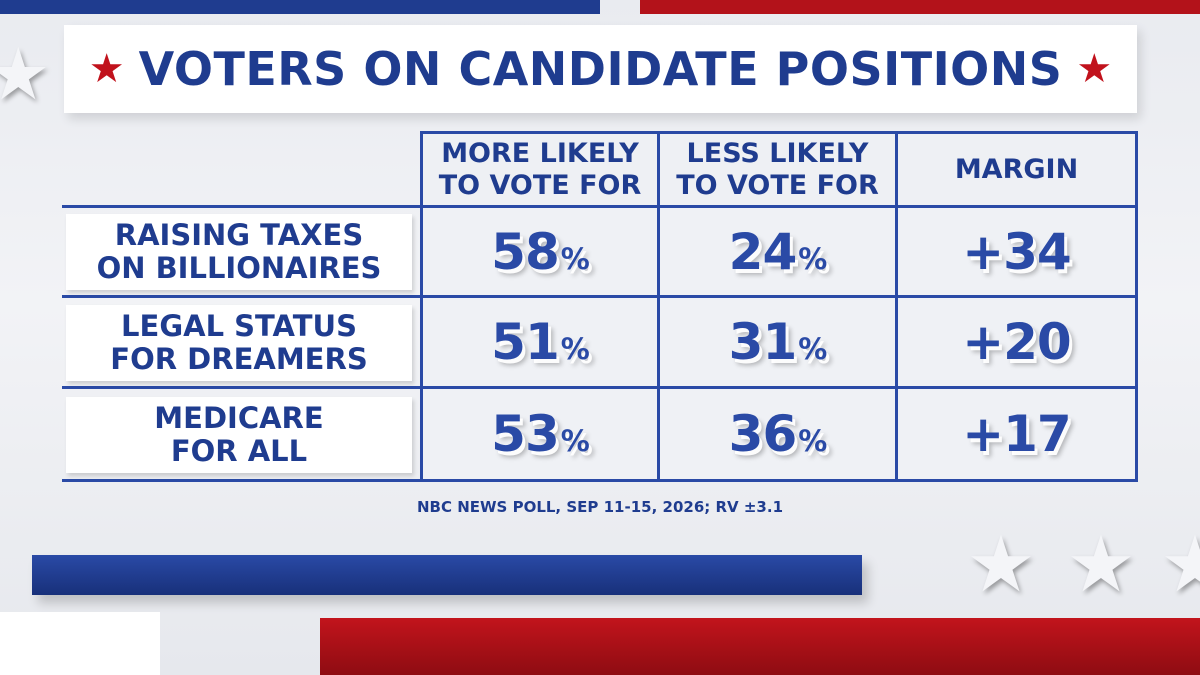 Image resolution: width=1200 pixels, height=675 pixels. I want to click on row-label-cell: MEDICARE FOR ALL, so click(239, 435).